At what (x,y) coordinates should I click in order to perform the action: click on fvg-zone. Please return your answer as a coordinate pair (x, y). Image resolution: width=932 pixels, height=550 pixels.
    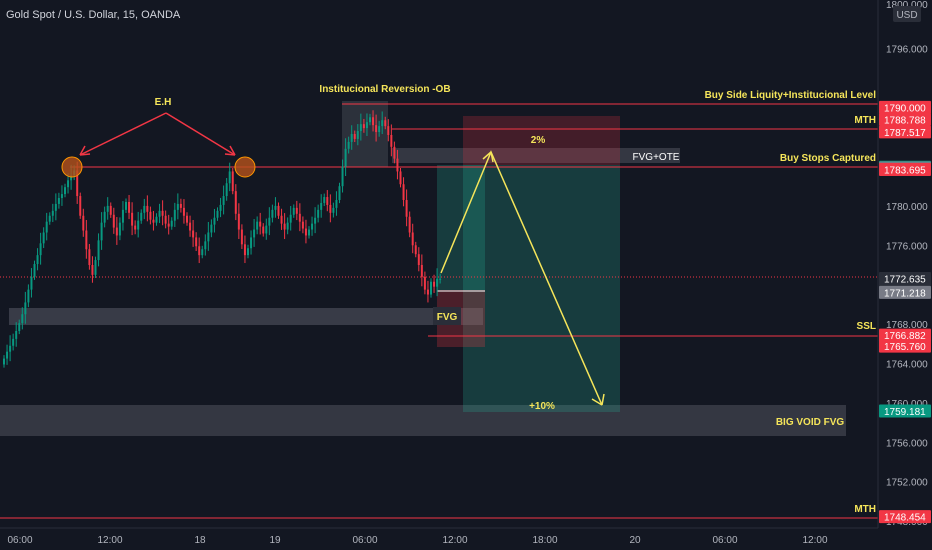
    Looking at the image, I should click on (246, 316).